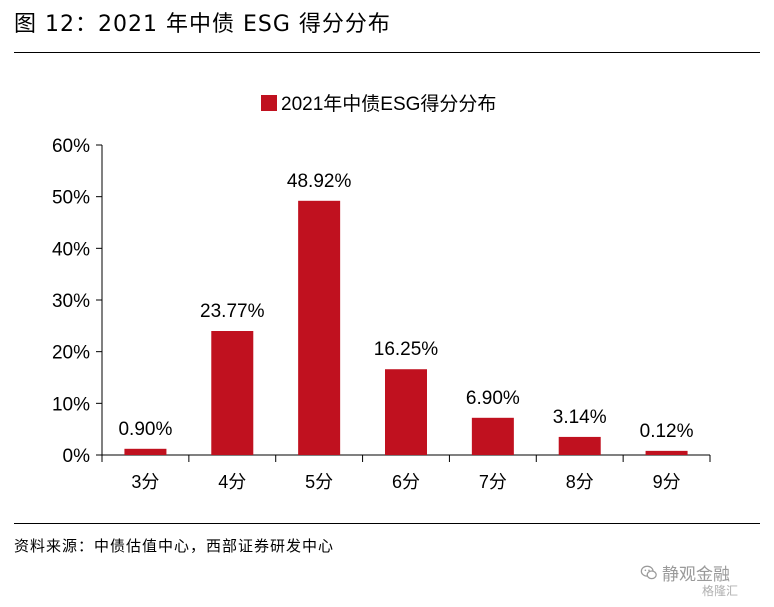 This screenshot has width=774, height=607. Describe the element at coordinates (387, 52) in the screenshot. I see `top-divider` at that location.